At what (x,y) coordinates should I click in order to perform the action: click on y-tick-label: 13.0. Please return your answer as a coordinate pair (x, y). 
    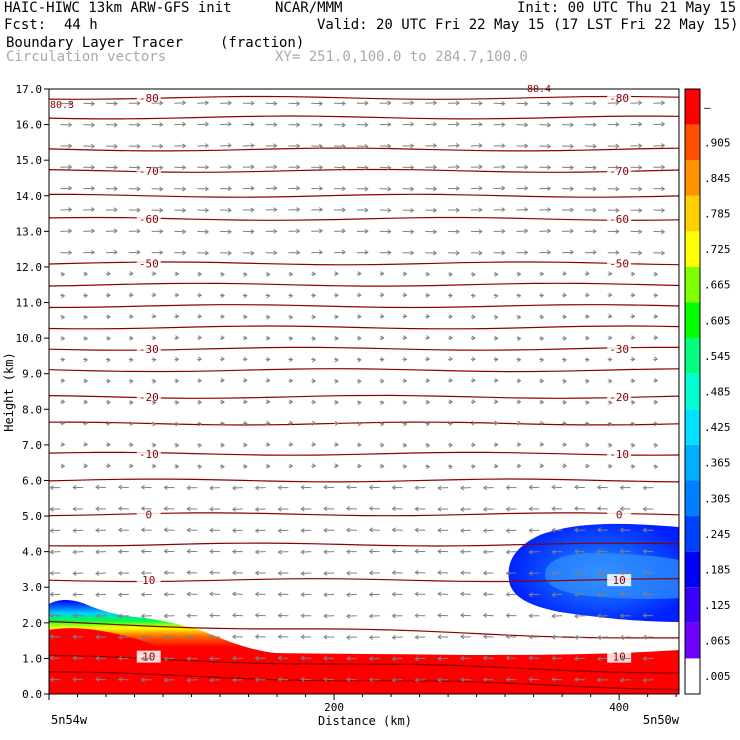
    Looking at the image, I should click on (29, 231).